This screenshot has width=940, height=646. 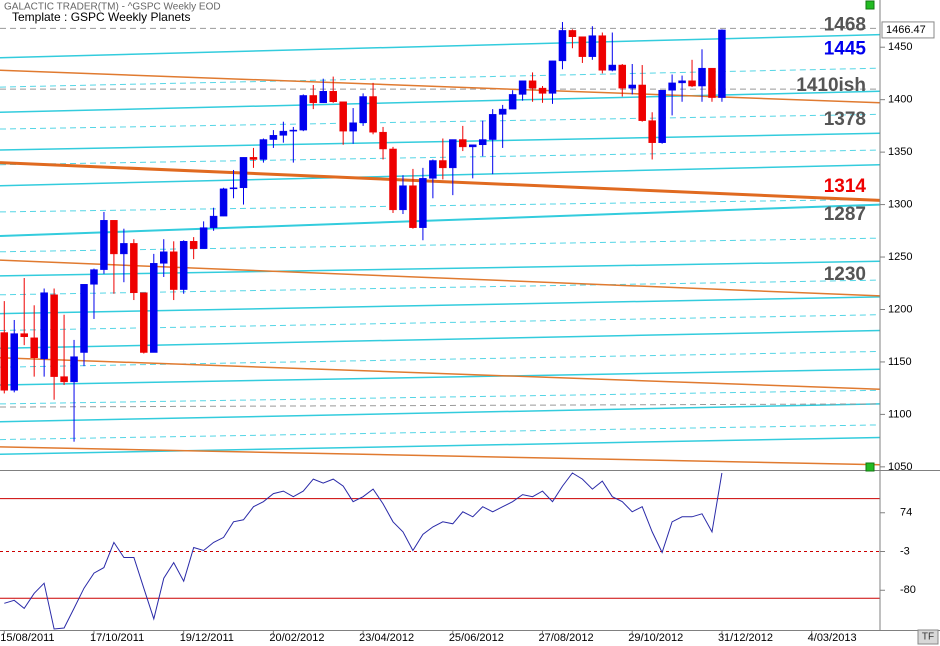 I want to click on level-annotation: 1230, so click(x=845, y=274).